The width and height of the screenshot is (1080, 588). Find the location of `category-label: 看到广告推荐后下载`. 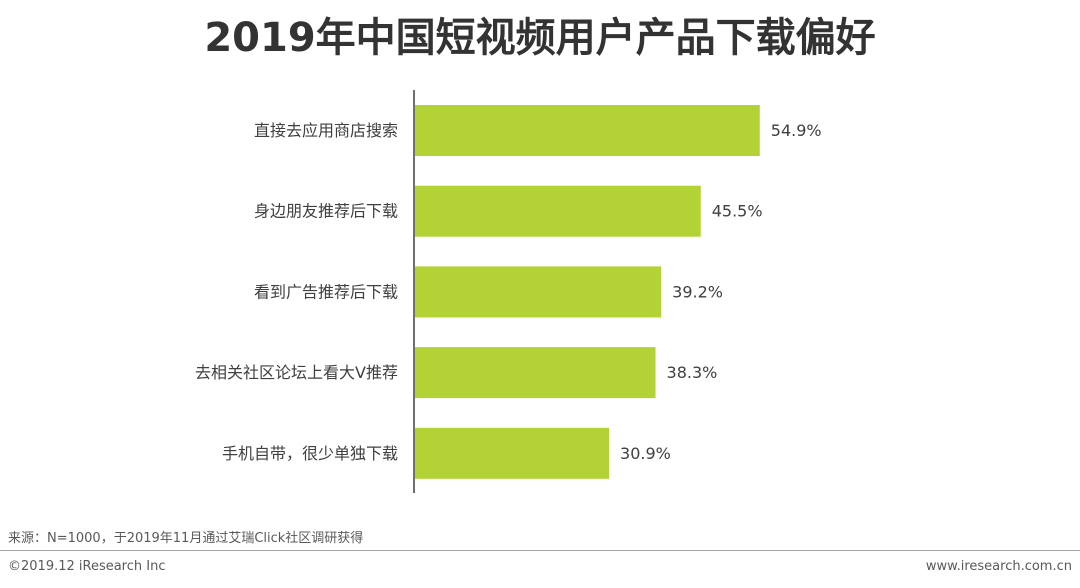

category-label: 看到广告推荐后下载 is located at coordinates (326, 291).